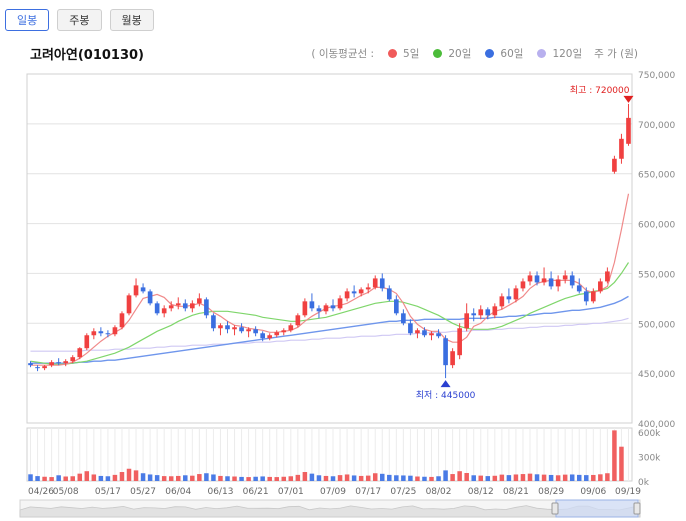  What do you see at coordinates (329, 454) in the screenshot?
I see `volume-frame` at bounding box center [329, 454].